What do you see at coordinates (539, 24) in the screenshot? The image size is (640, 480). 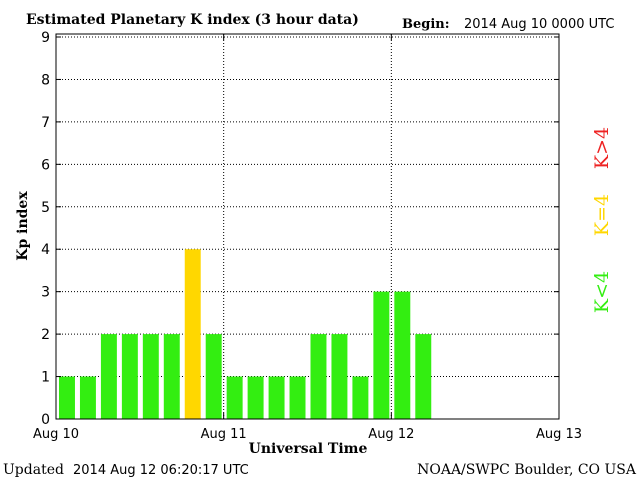 I see `begin-value: 2014 Aug 10 0000 UTC` at bounding box center [539, 24].